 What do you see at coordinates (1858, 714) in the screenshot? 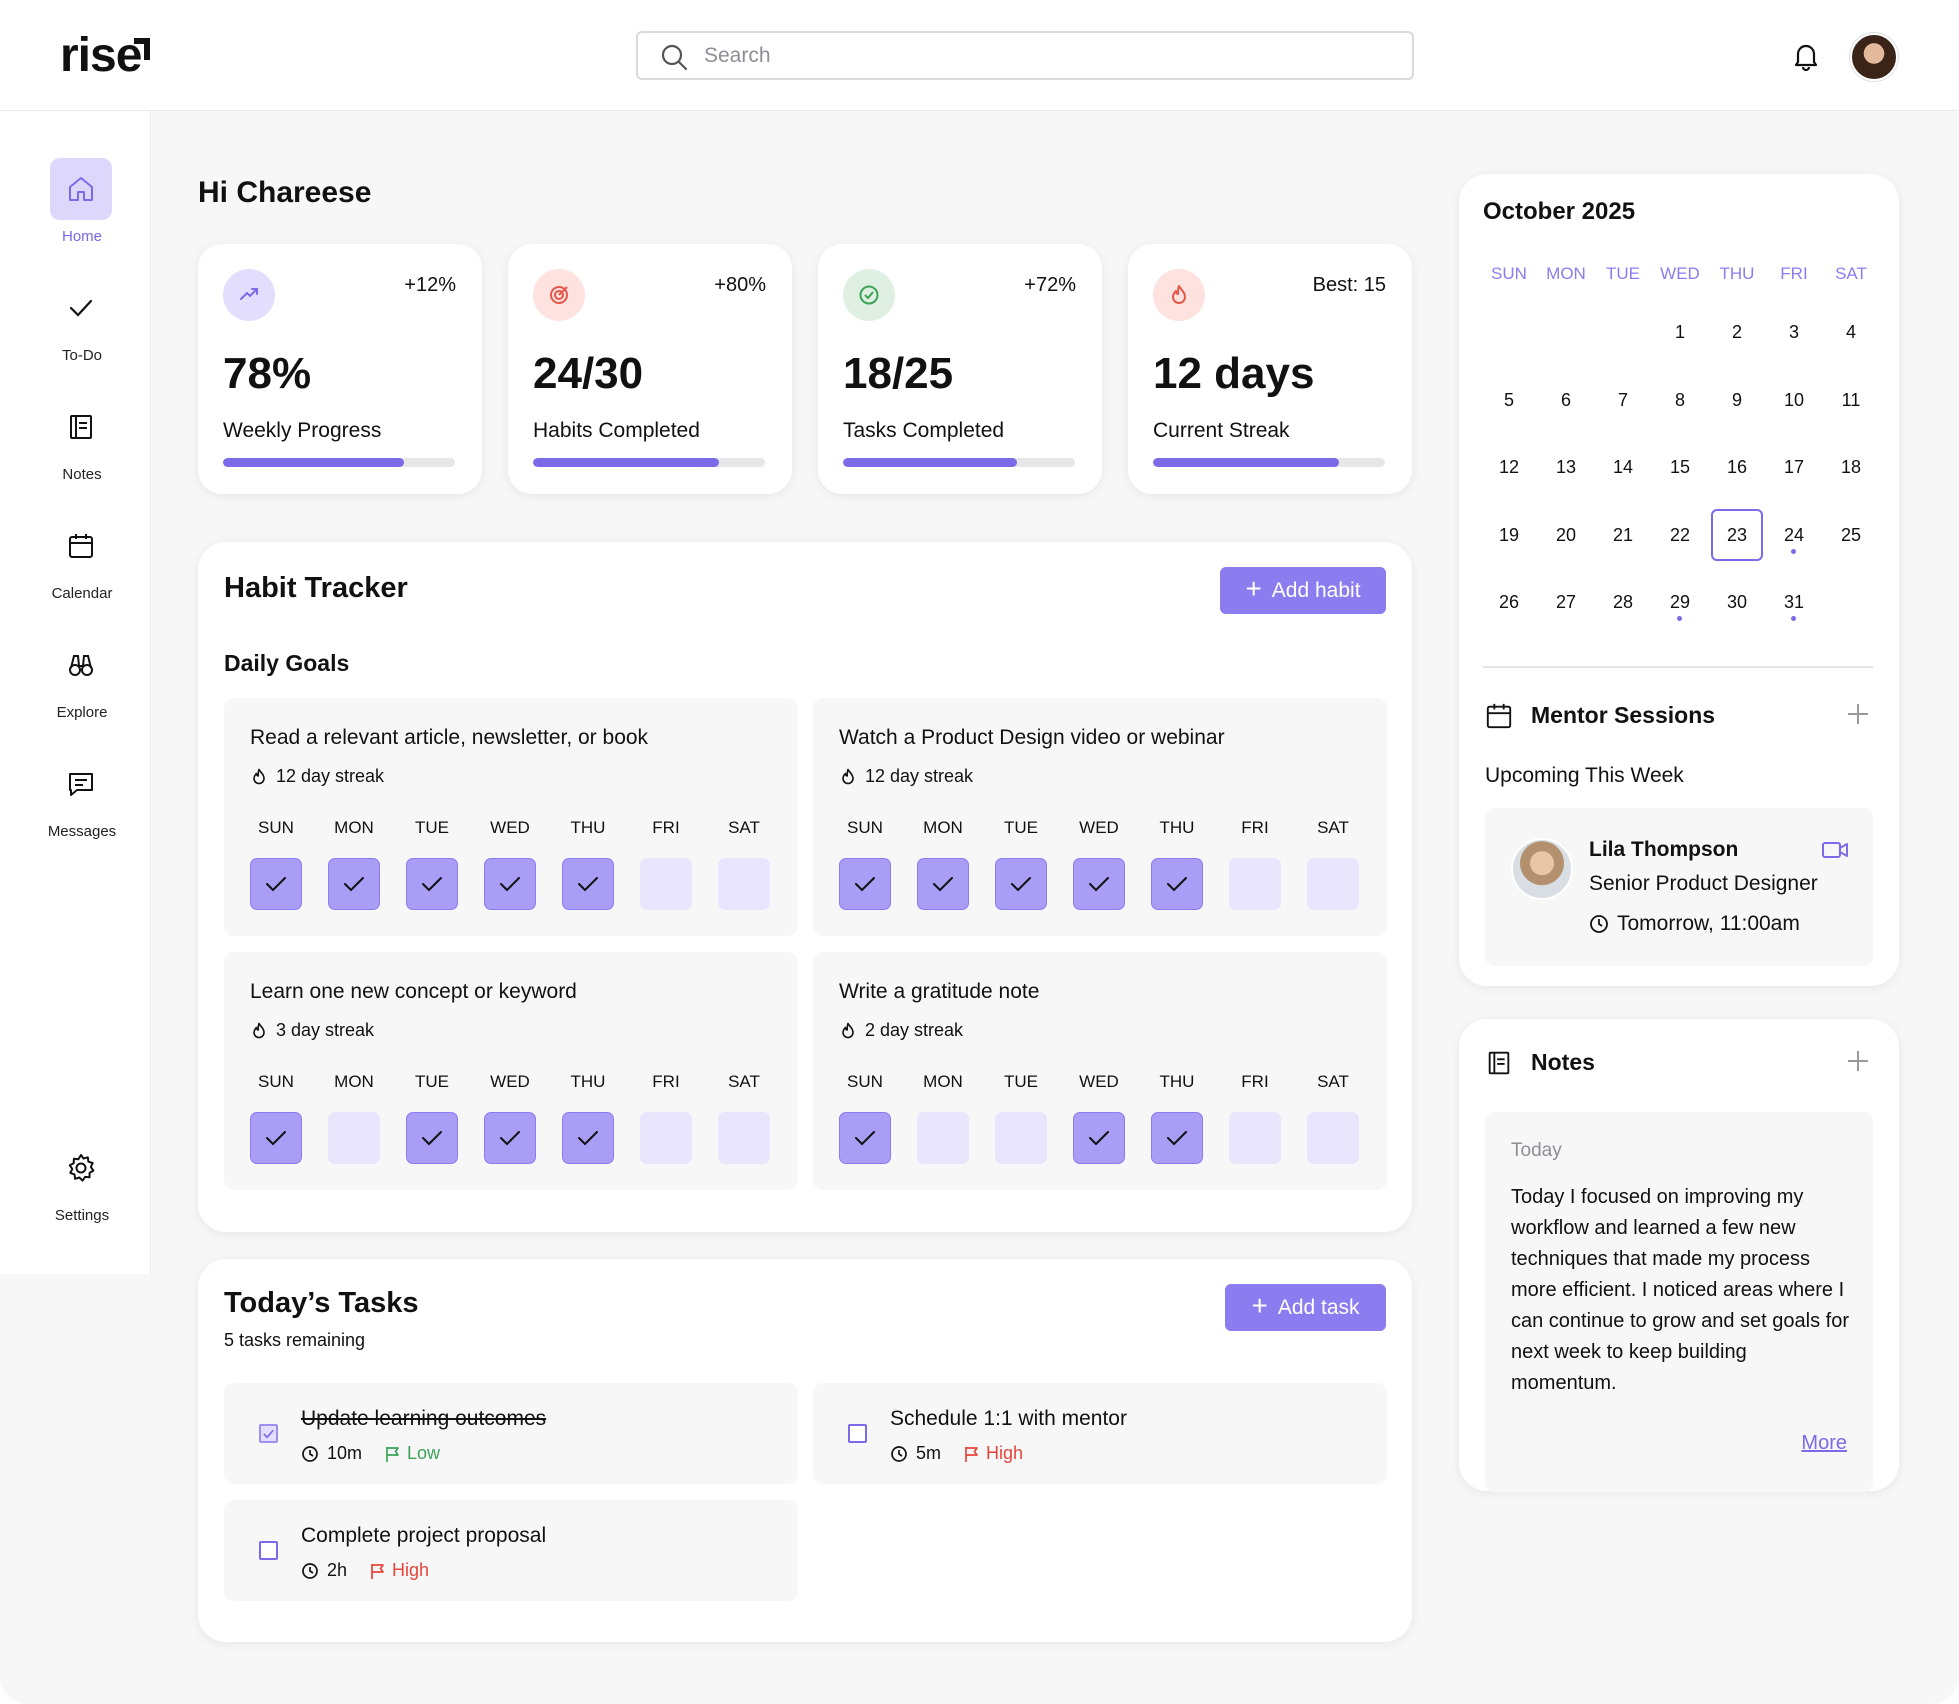
I see `add-mentor-session-button` at bounding box center [1858, 714].